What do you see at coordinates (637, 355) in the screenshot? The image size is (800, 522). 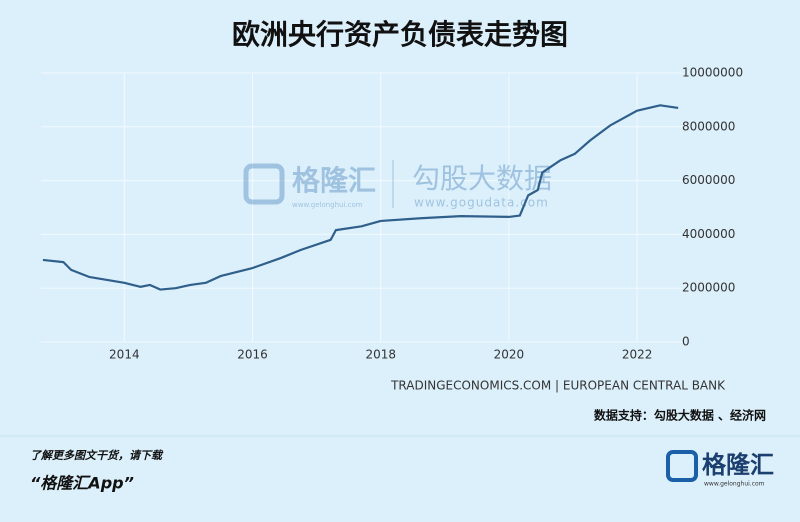 I see `x-tick-label: 2022` at bounding box center [637, 355].